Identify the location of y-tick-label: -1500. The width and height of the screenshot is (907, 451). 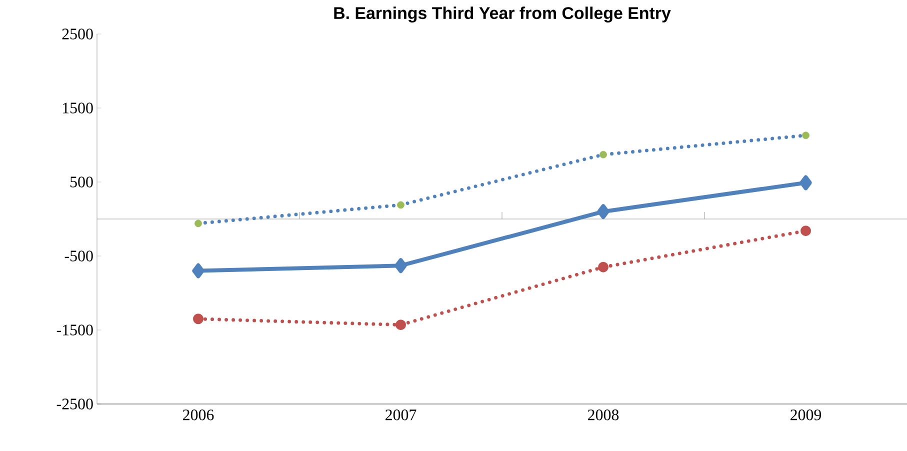
(74, 330).